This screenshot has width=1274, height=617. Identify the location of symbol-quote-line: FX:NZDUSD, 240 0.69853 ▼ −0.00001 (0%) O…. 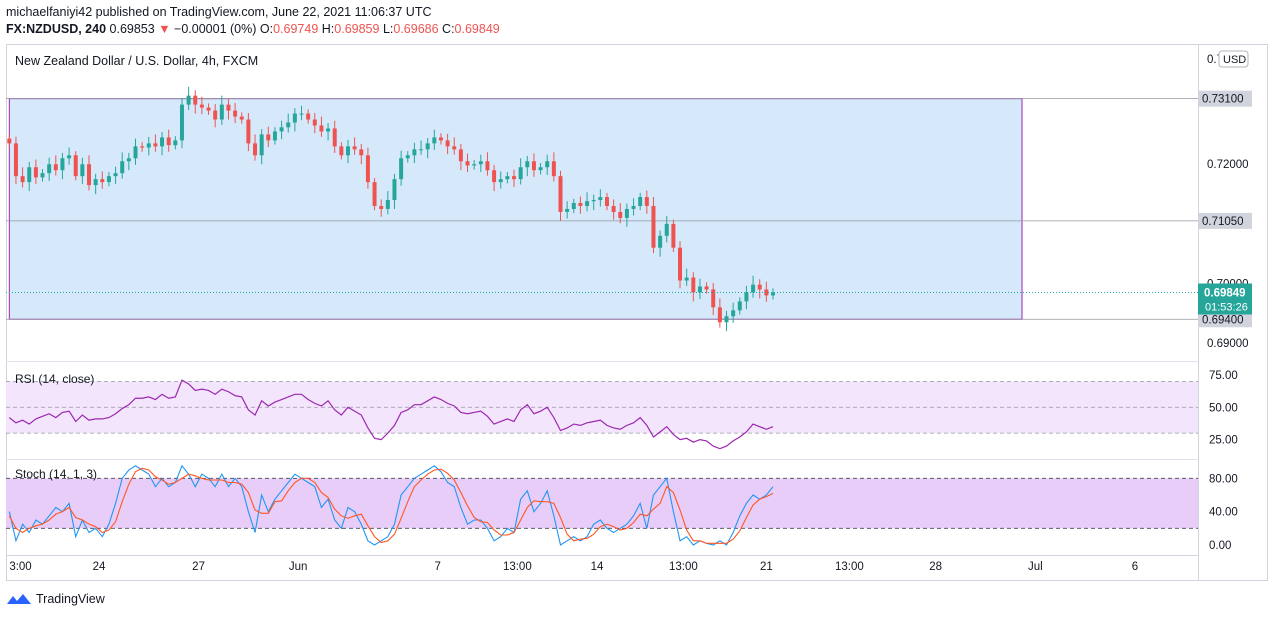
(253, 29).